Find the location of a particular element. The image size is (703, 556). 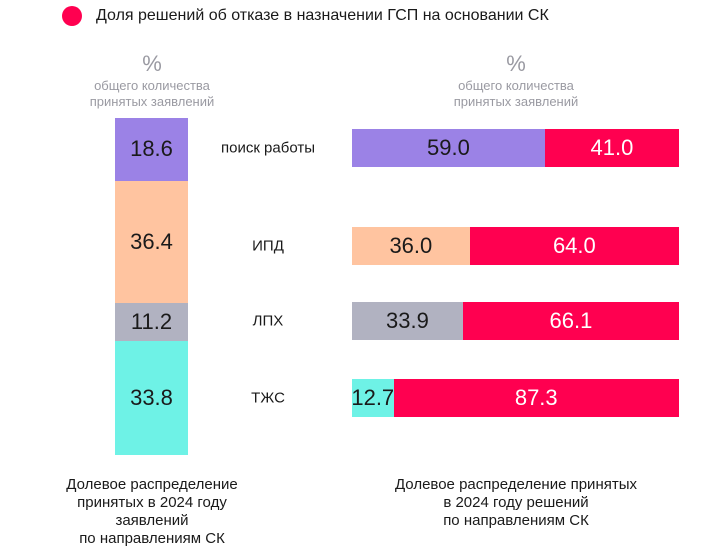

left-unit-line-1: общего количества is located at coordinates (152, 85).